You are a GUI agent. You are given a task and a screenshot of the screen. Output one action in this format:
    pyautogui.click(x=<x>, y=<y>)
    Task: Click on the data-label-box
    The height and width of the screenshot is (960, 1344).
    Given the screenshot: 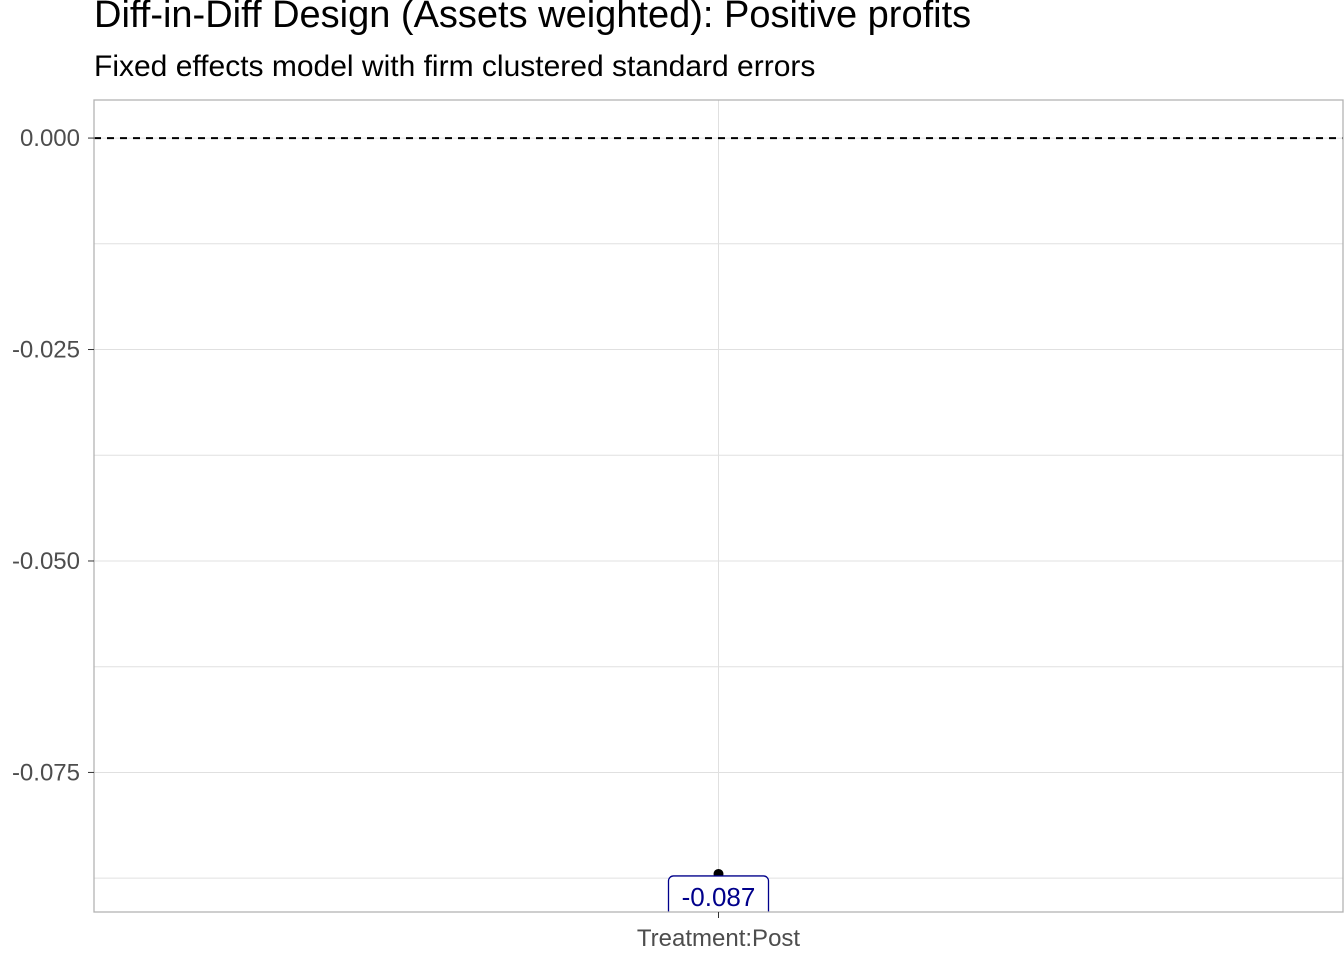 What is the action you would take?
    pyautogui.click(x=718, y=893)
    